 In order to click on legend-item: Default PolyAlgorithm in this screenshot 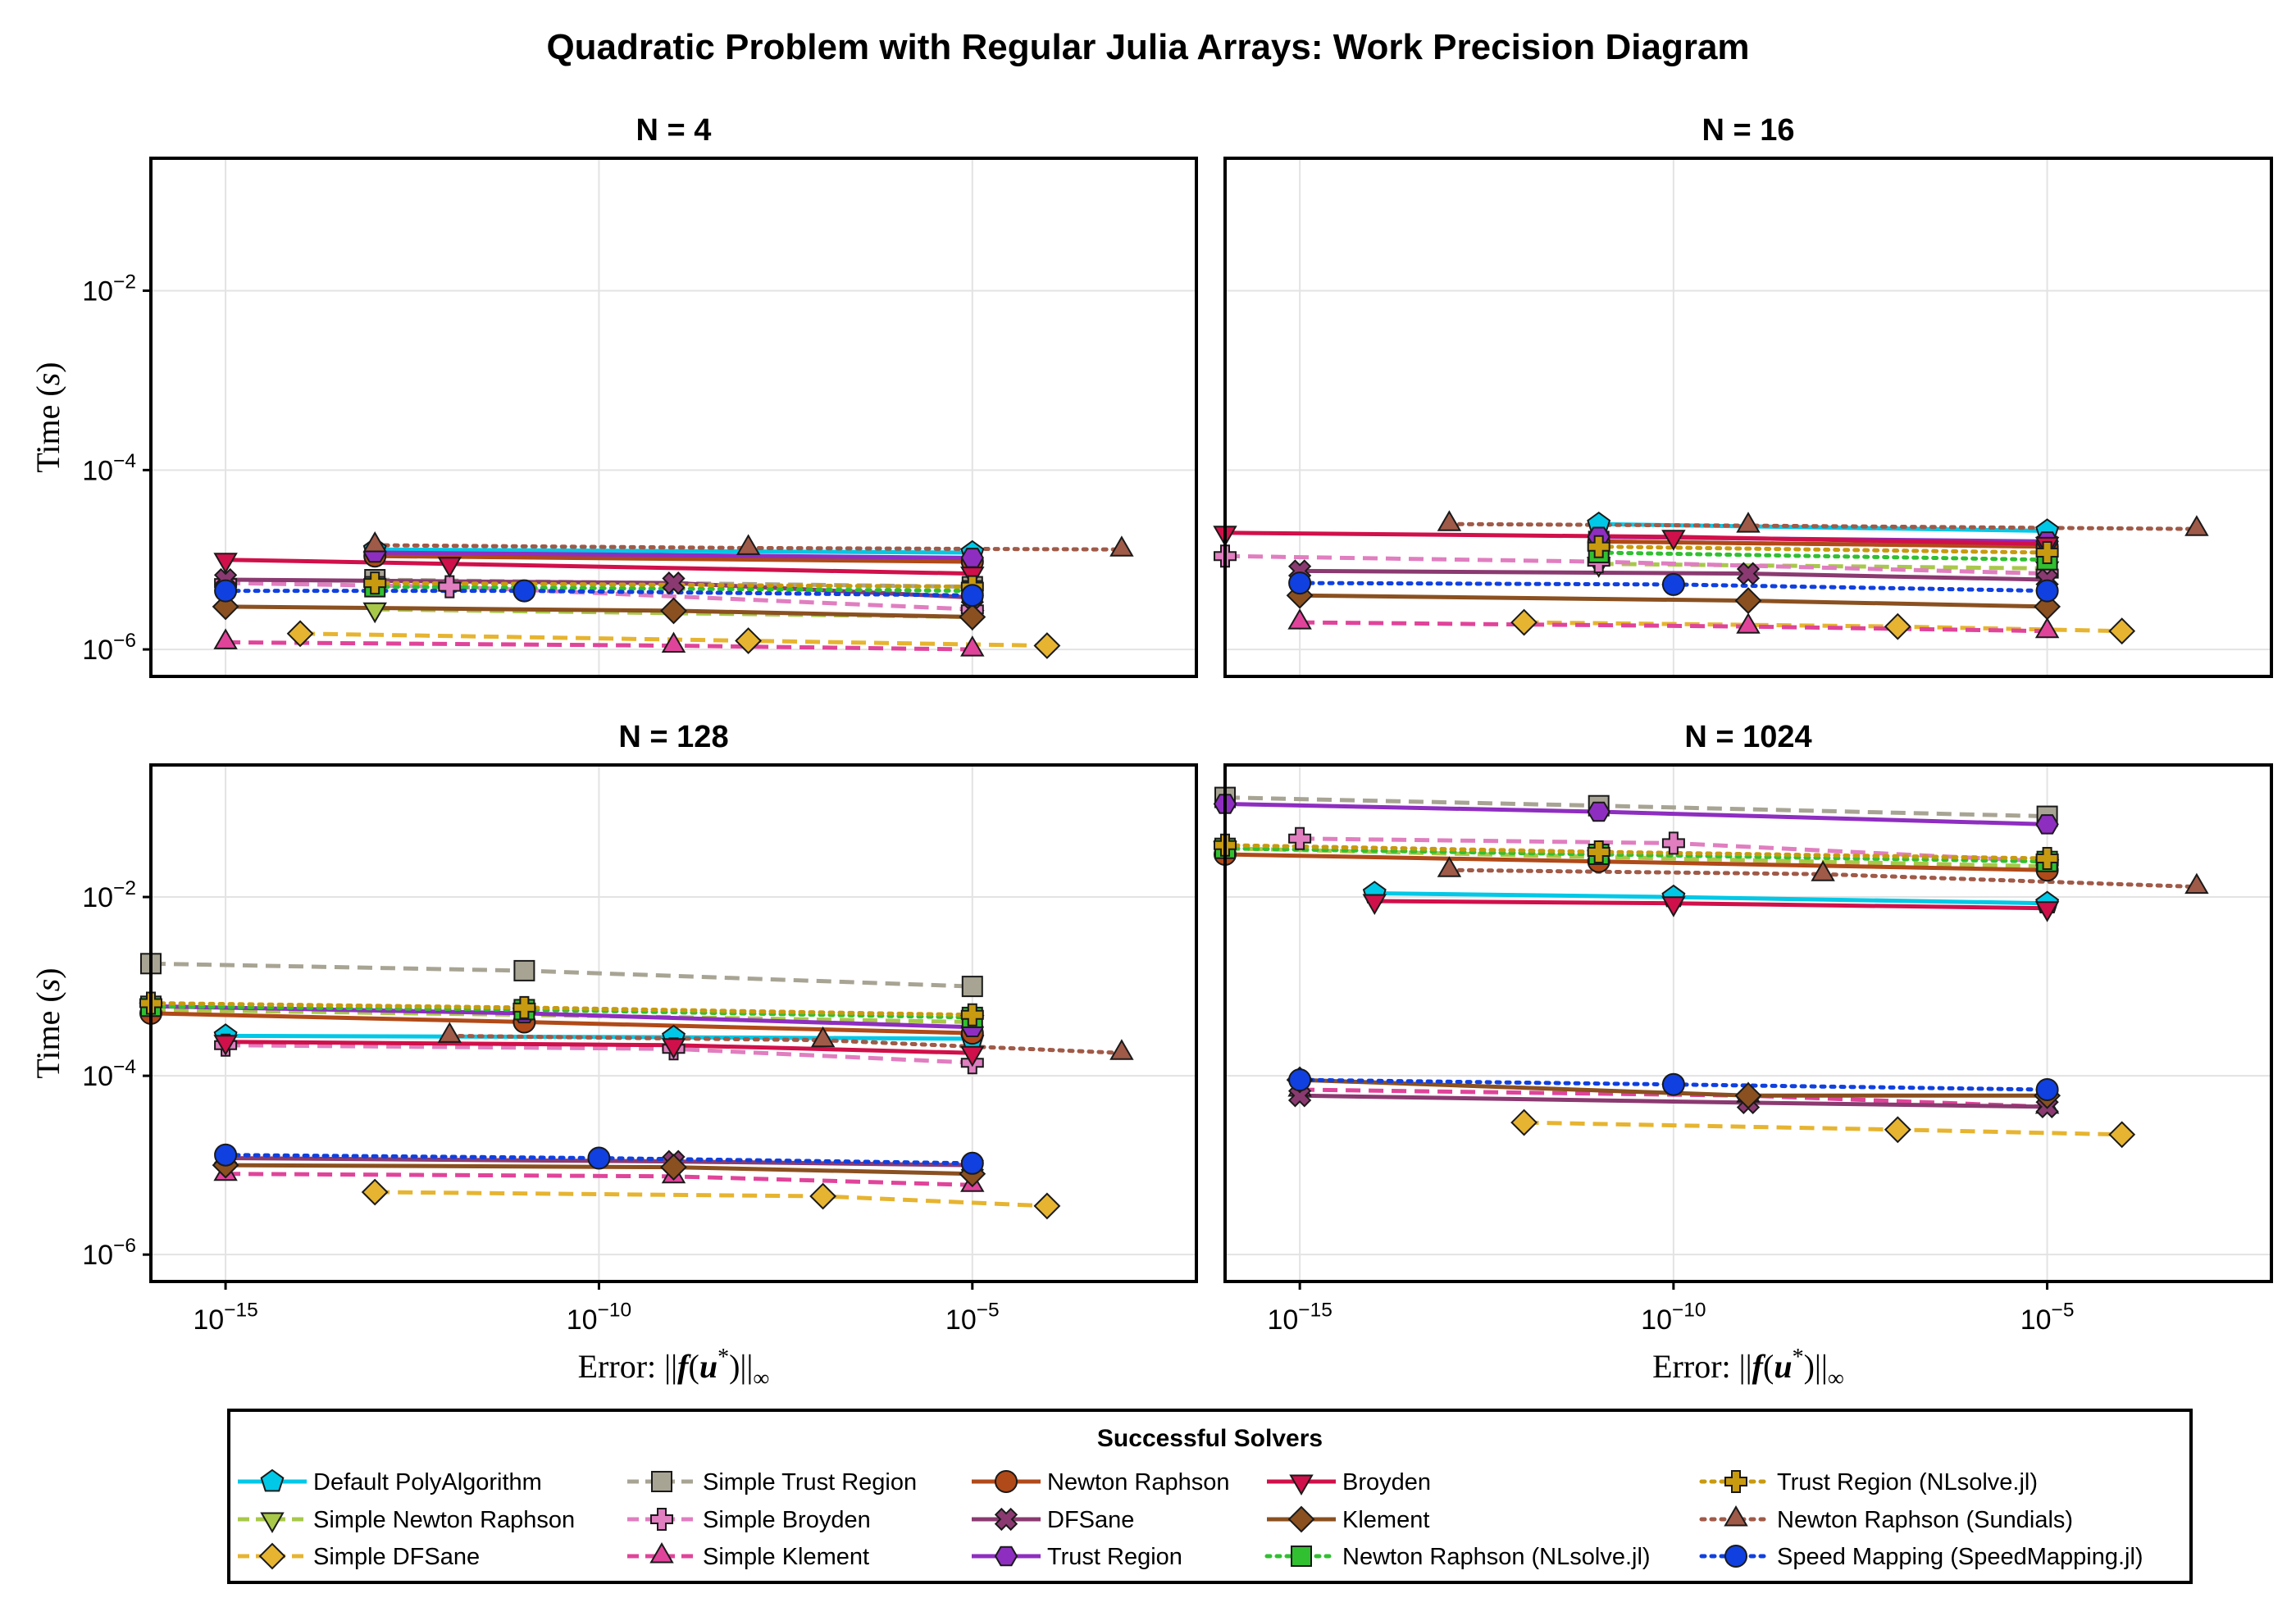, I will do `click(390, 1481)`.